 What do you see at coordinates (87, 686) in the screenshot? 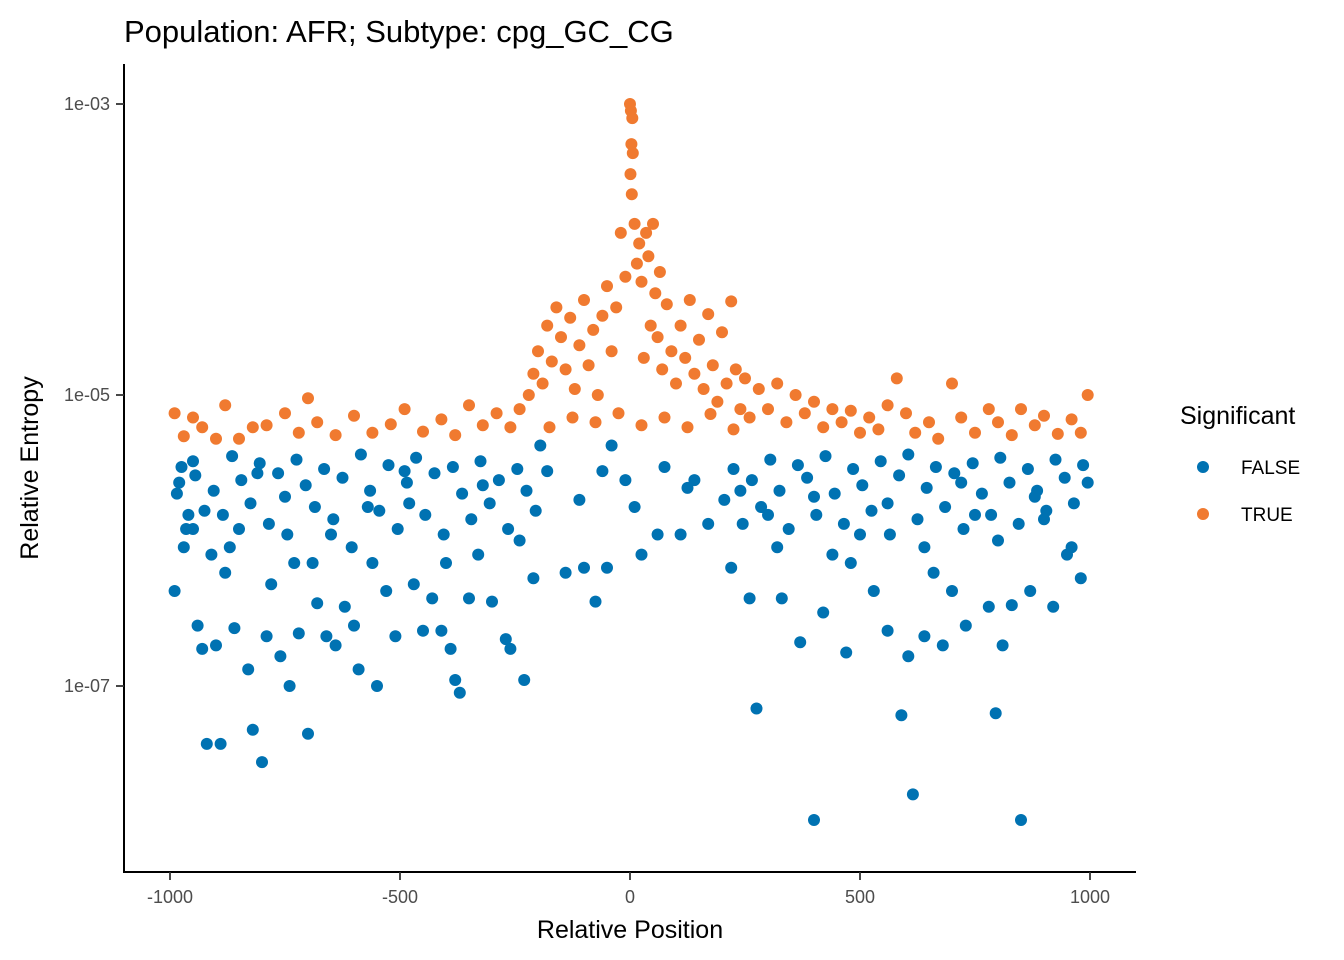
I see `y-tick-label: 1e-07` at bounding box center [87, 686].